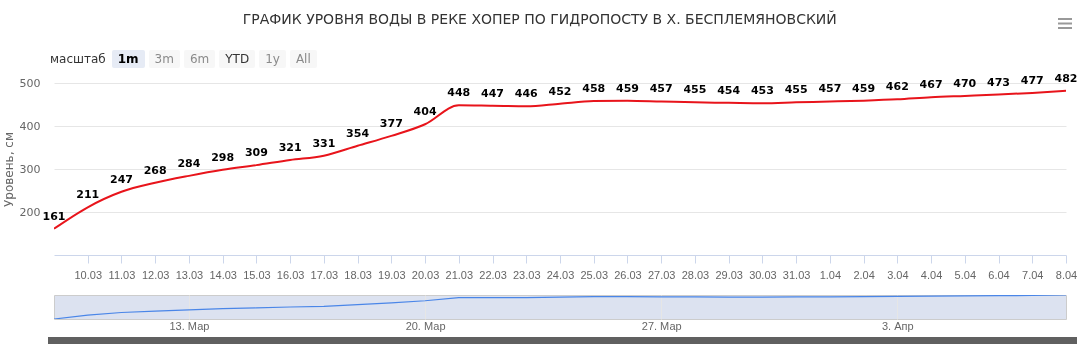 The height and width of the screenshot is (348, 1080). What do you see at coordinates (1066, 274) in the screenshot?
I see `x-tick-label: 8.04` at bounding box center [1066, 274].